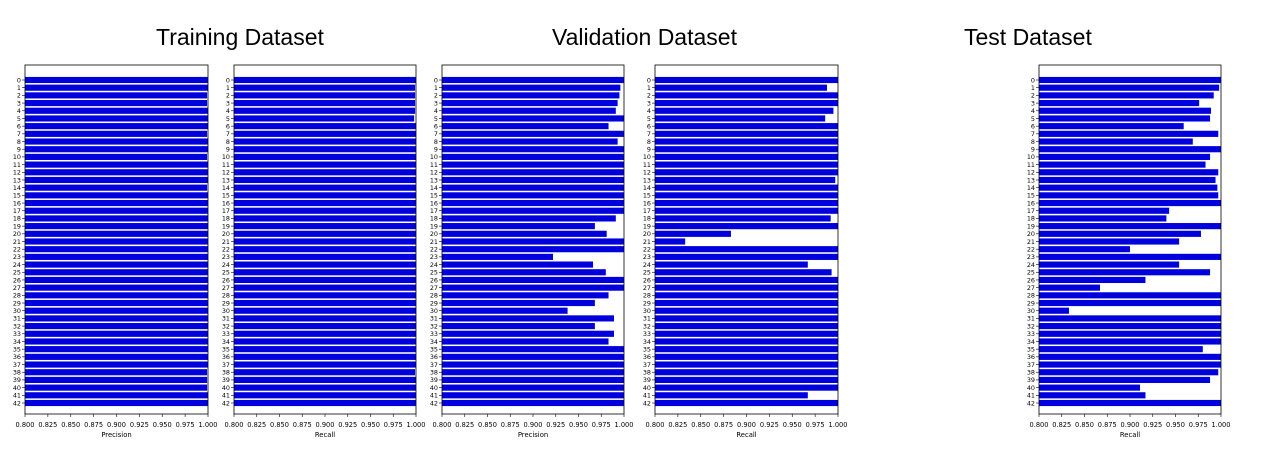 This screenshot has height=460, width=1262. Describe the element at coordinates (647, 388) in the screenshot. I see `ytick-label-40: 40` at that location.